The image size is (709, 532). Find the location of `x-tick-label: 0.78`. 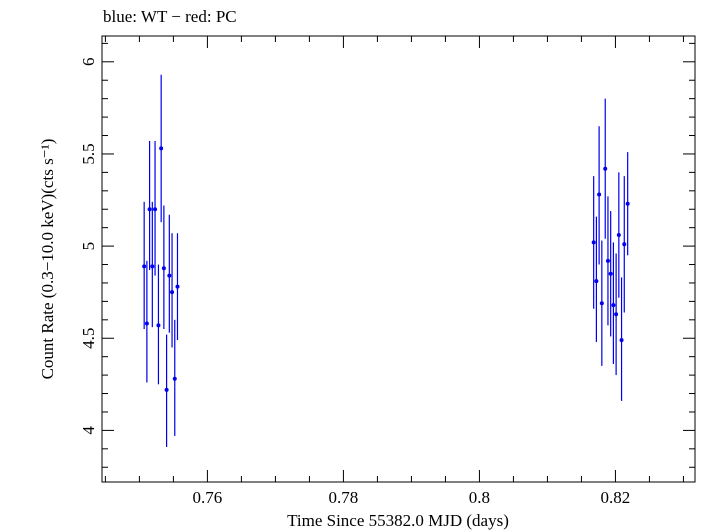

x-tick-label: 0.78 is located at coordinates (344, 497).